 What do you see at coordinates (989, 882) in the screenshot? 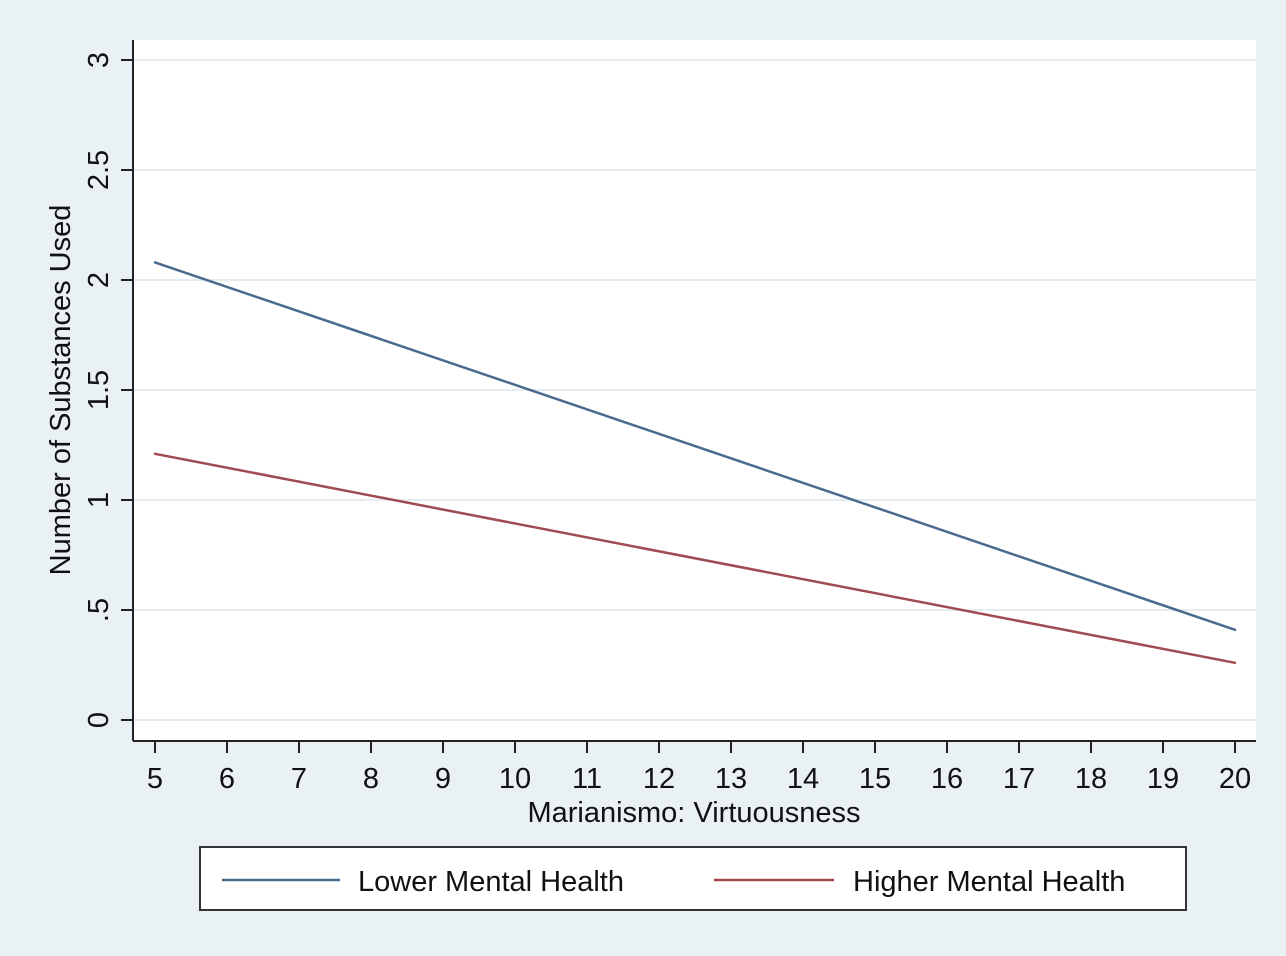
I see `legend-label-2: Higher Mental Health` at bounding box center [989, 882].